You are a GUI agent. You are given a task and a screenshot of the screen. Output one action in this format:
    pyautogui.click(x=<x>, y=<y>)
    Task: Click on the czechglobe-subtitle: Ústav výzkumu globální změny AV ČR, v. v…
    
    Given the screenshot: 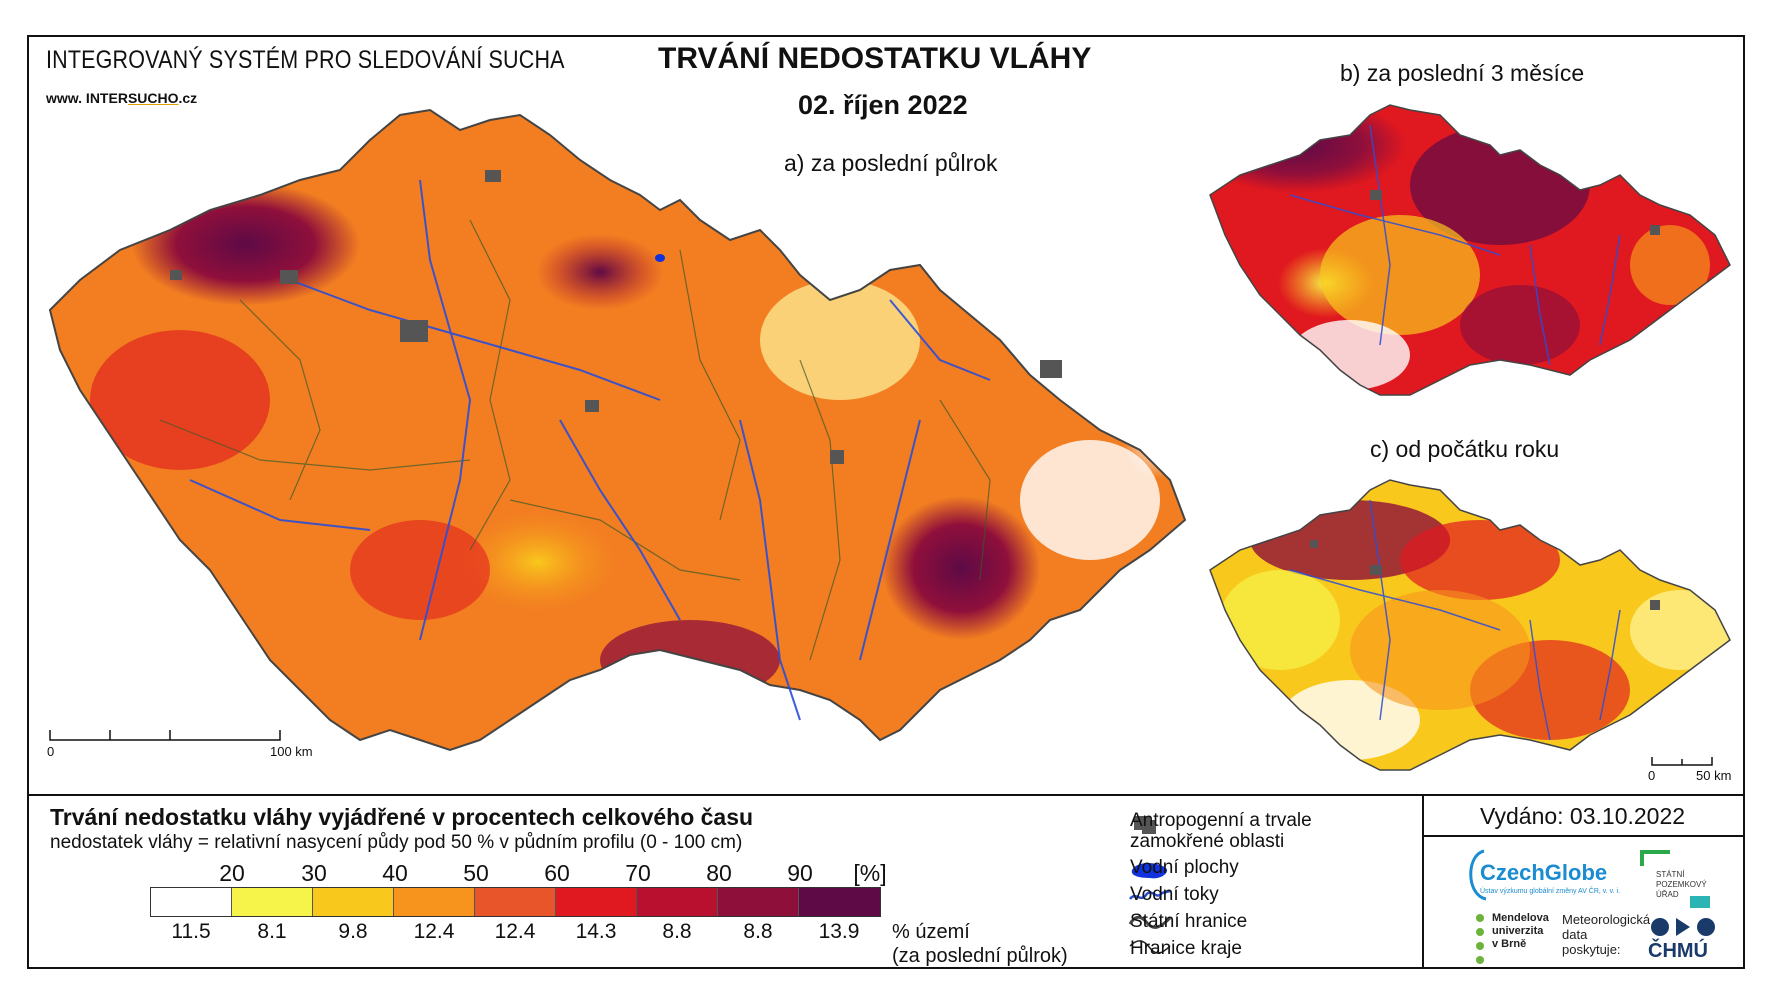 What is the action you would take?
    pyautogui.click(x=1550, y=891)
    